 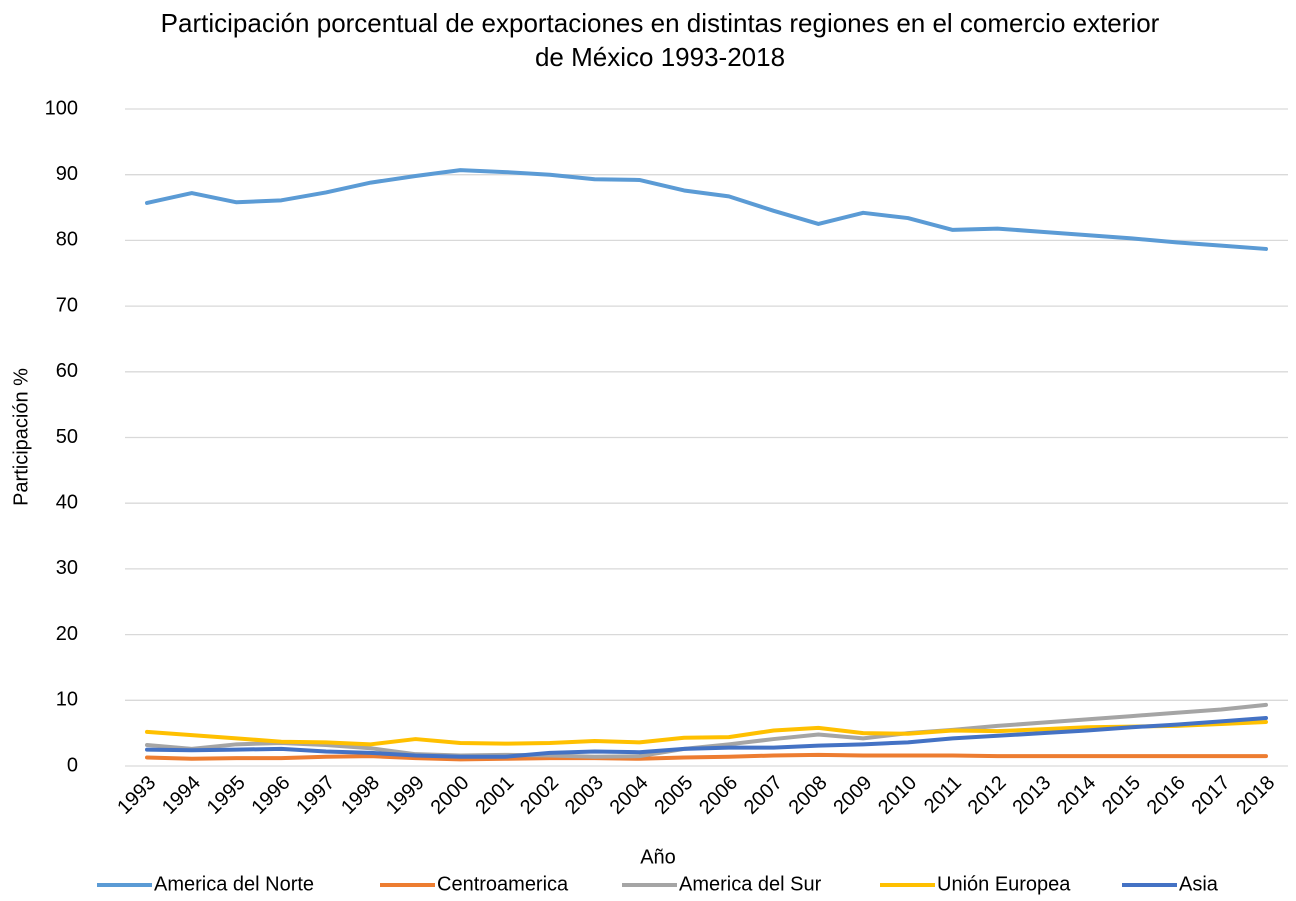 What do you see at coordinates (987, 795) in the screenshot?
I see `x-tick-label: 2012` at bounding box center [987, 795].